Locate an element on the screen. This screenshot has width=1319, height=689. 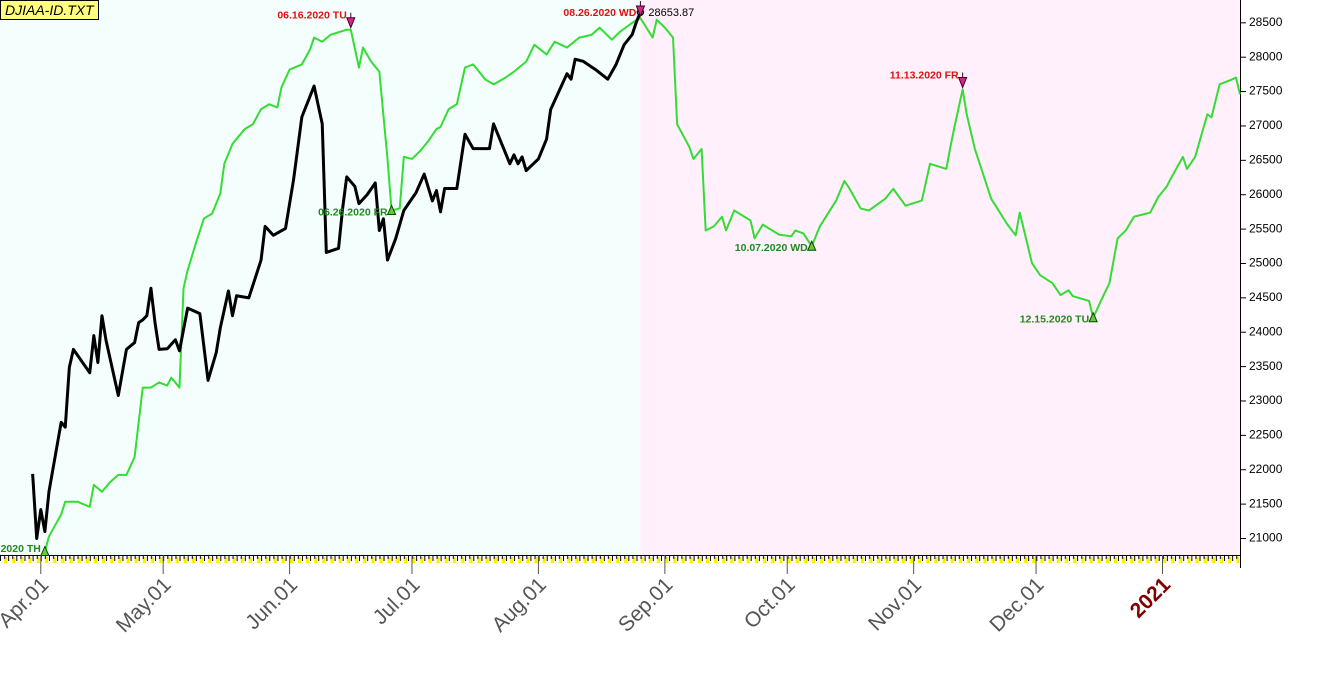
y-tick-label: 26500 is located at coordinates (1266, 160).